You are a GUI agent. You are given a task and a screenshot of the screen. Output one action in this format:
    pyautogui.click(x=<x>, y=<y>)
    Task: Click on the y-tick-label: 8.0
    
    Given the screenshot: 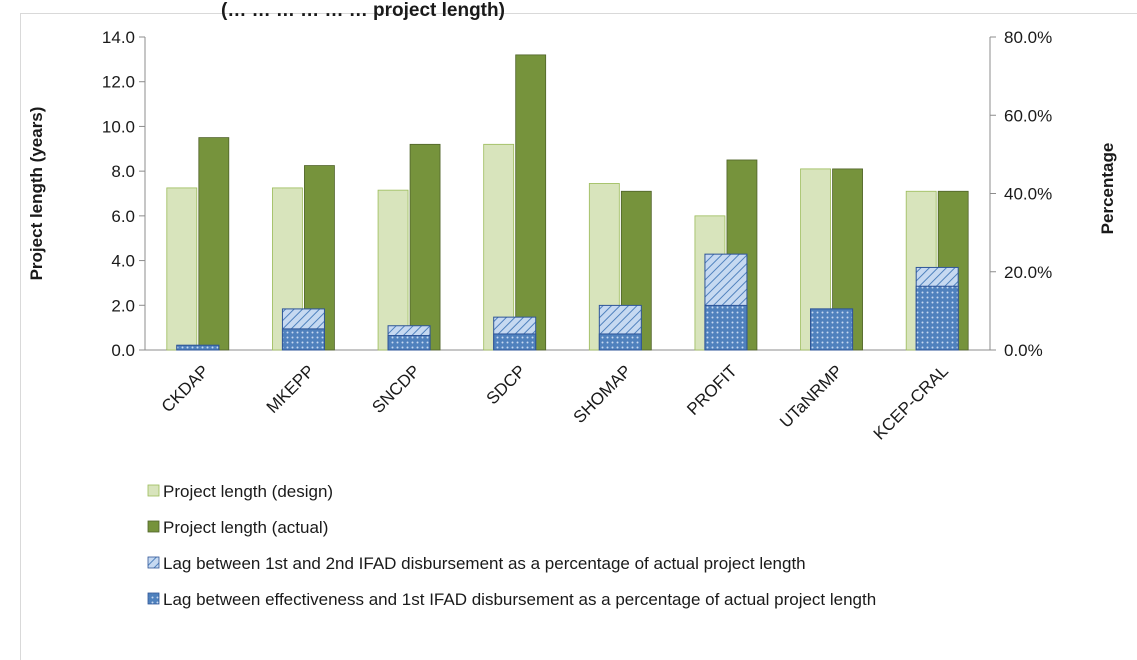 What is the action you would take?
    pyautogui.click(x=123, y=171)
    